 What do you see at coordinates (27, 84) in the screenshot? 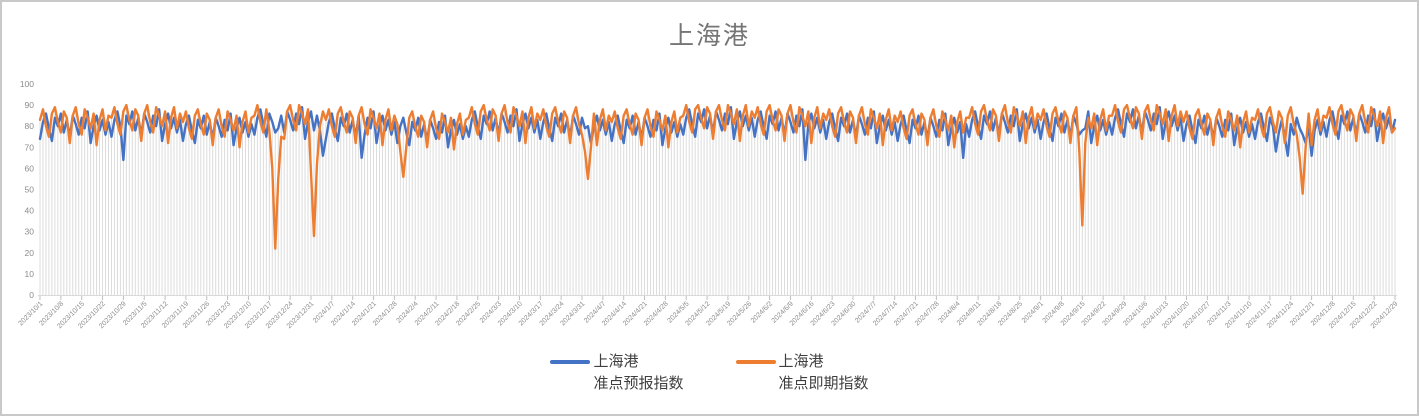
I see `svg-text: 100` at bounding box center [27, 84].